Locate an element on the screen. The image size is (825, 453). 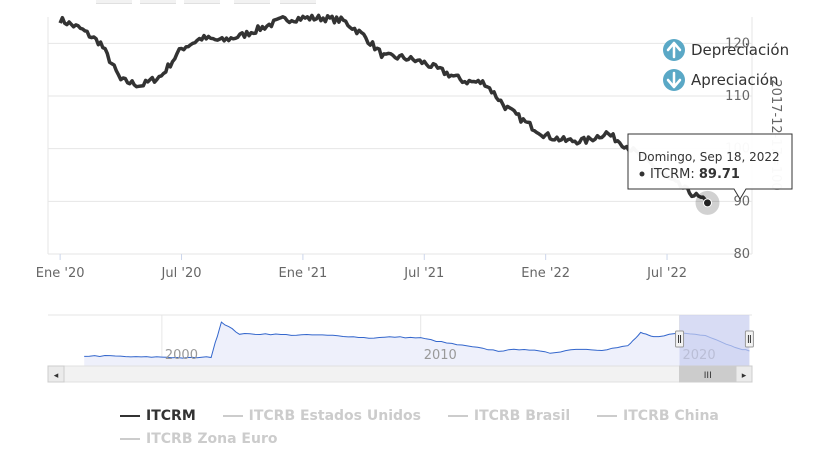
scrollbar-right-button is located at coordinates (744, 374).